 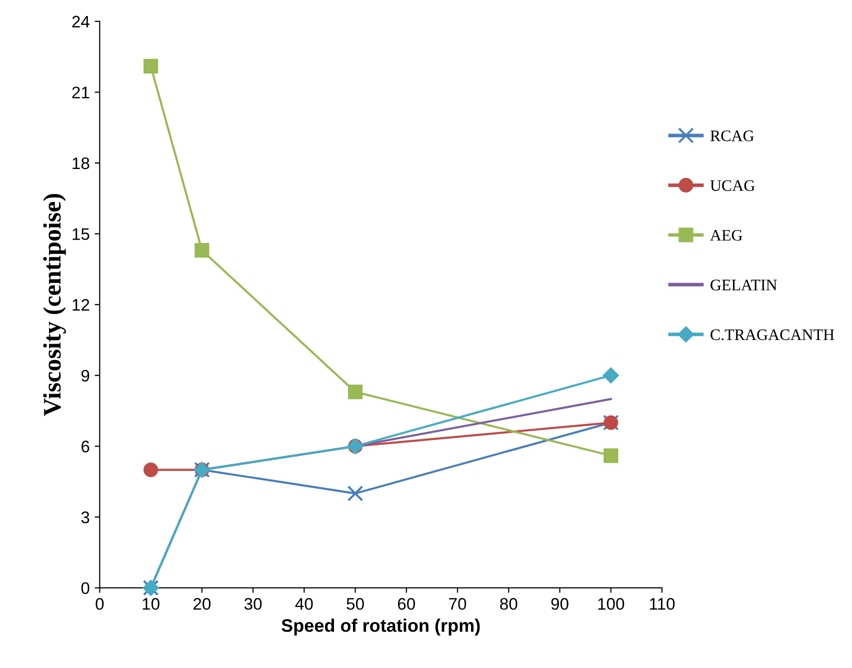 I want to click on y-tick-label: 24, so click(x=81, y=22).